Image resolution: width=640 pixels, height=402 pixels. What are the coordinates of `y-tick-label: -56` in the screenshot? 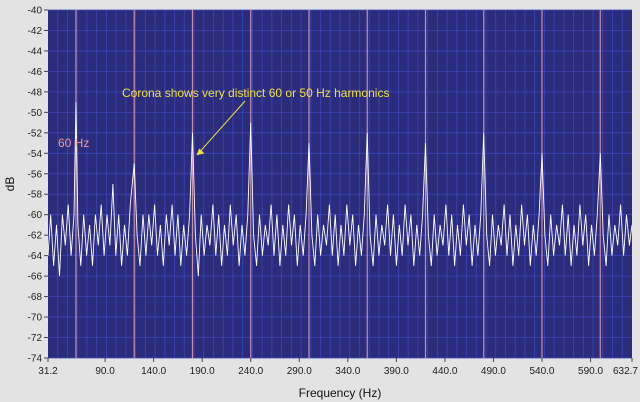 It's located at (35, 174).